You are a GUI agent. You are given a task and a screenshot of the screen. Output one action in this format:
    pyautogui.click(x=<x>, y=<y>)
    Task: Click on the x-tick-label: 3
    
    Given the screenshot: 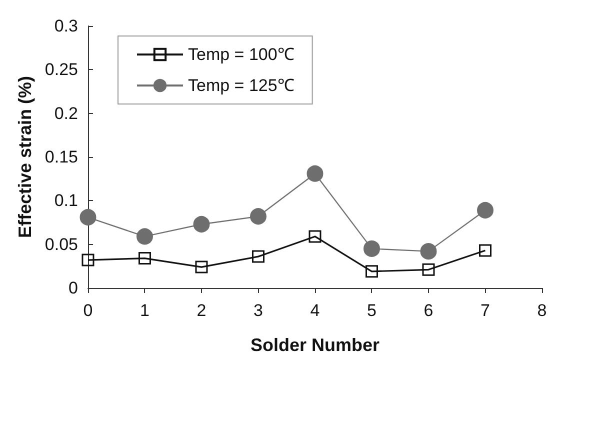 What is the action you would take?
    pyautogui.click(x=258, y=310)
    